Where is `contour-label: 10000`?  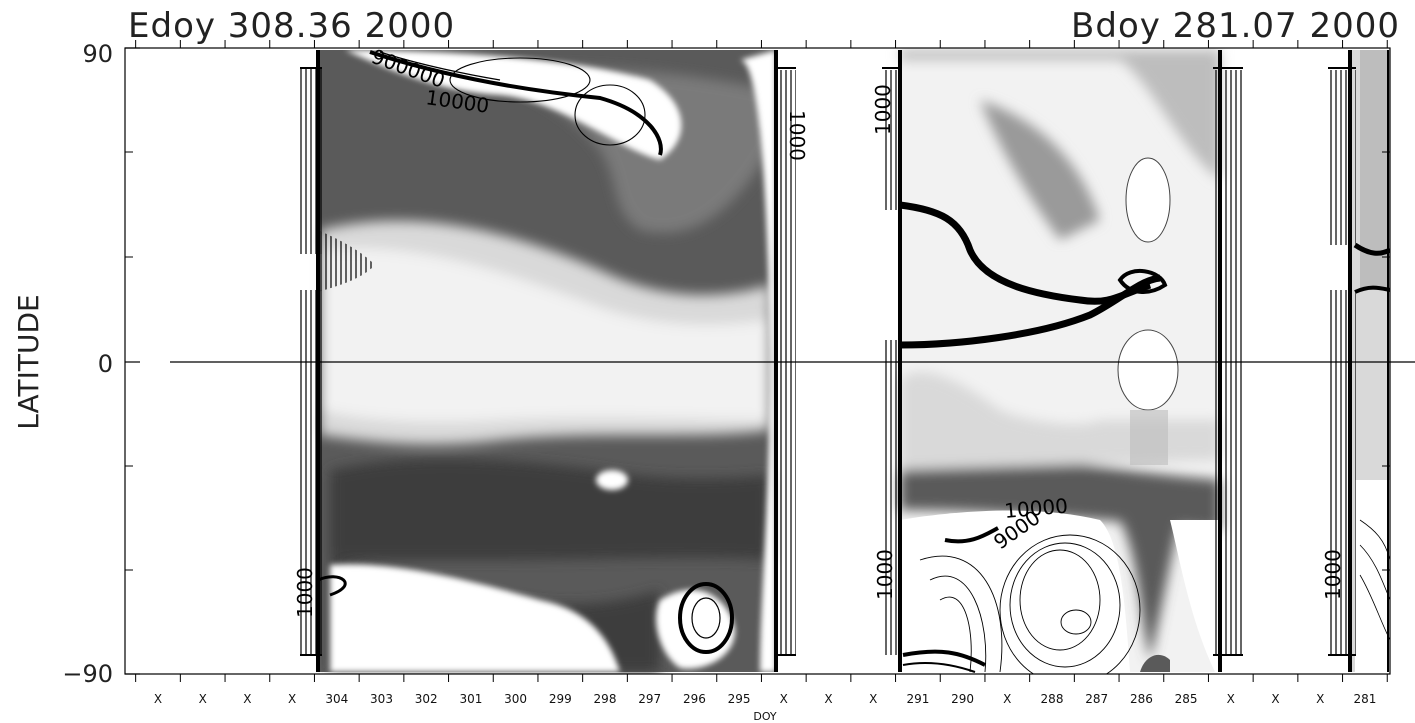
contour-label: 10000 is located at coordinates (1035, 508).